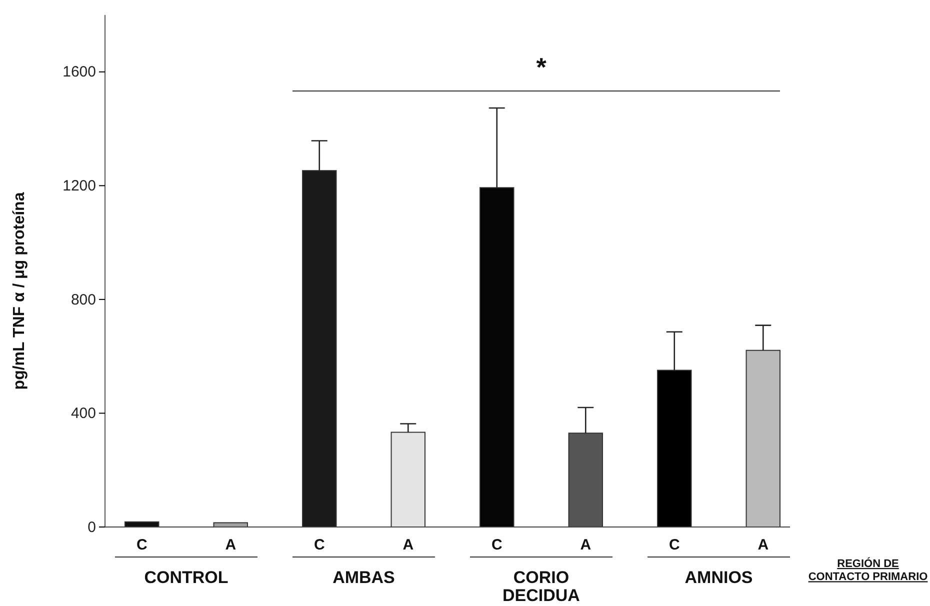 The width and height of the screenshot is (930, 606). Describe the element at coordinates (363, 577) in the screenshot. I see `text: AMBAS` at that location.